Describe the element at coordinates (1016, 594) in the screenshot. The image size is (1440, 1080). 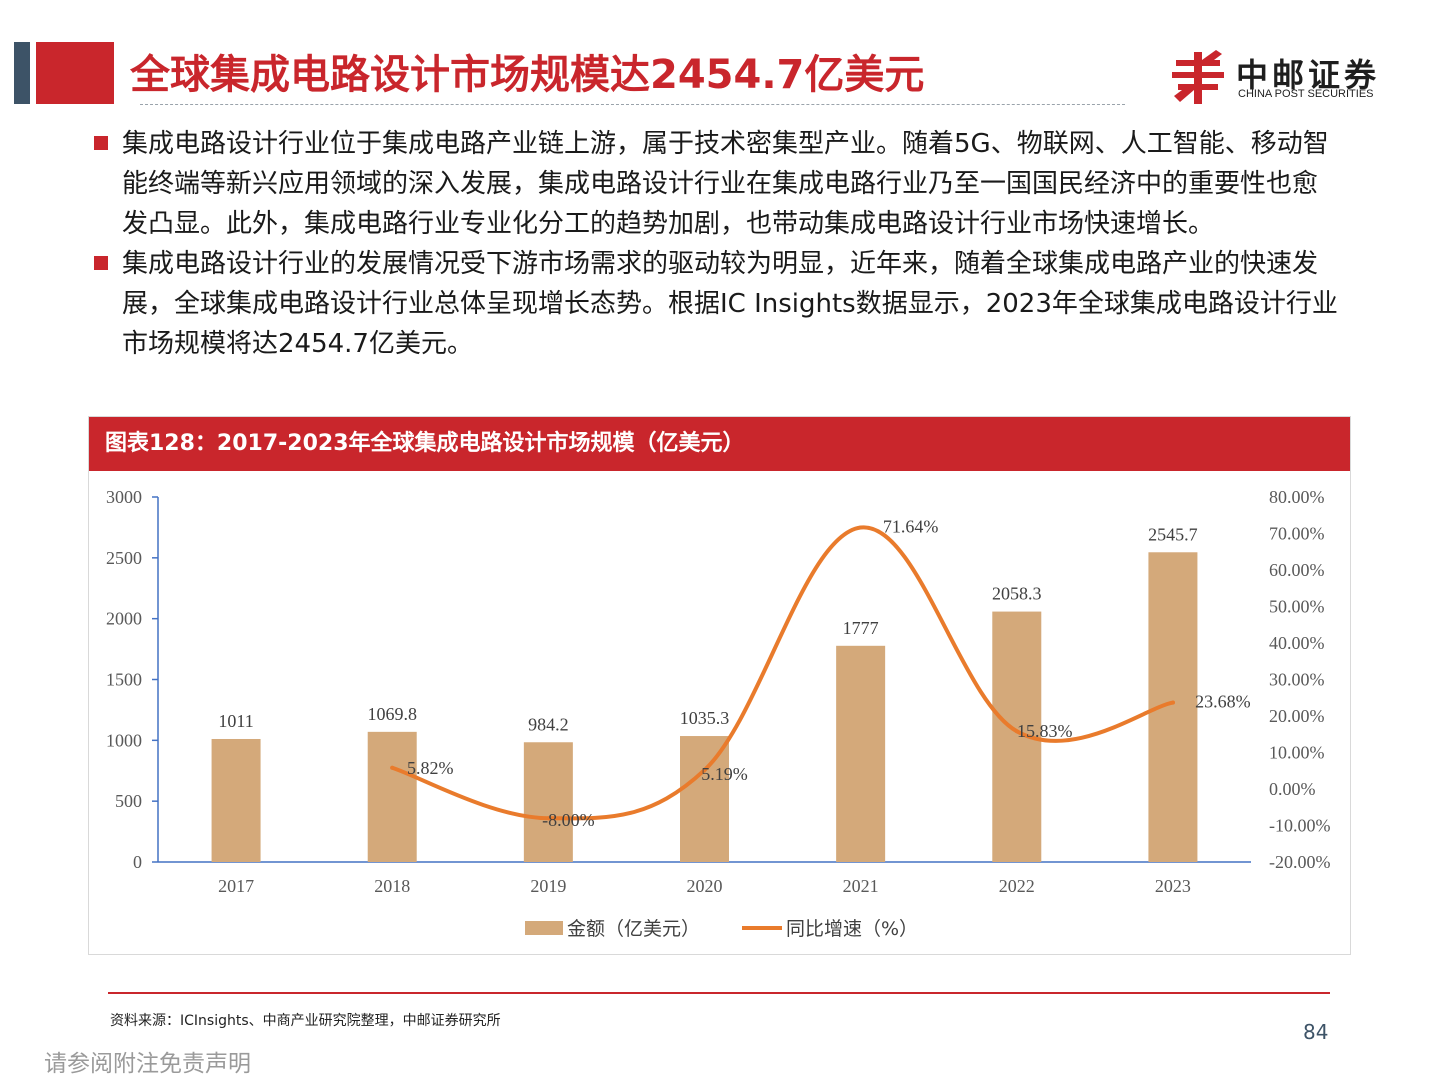
I see `bar-value-label: 2058.3` at that location.